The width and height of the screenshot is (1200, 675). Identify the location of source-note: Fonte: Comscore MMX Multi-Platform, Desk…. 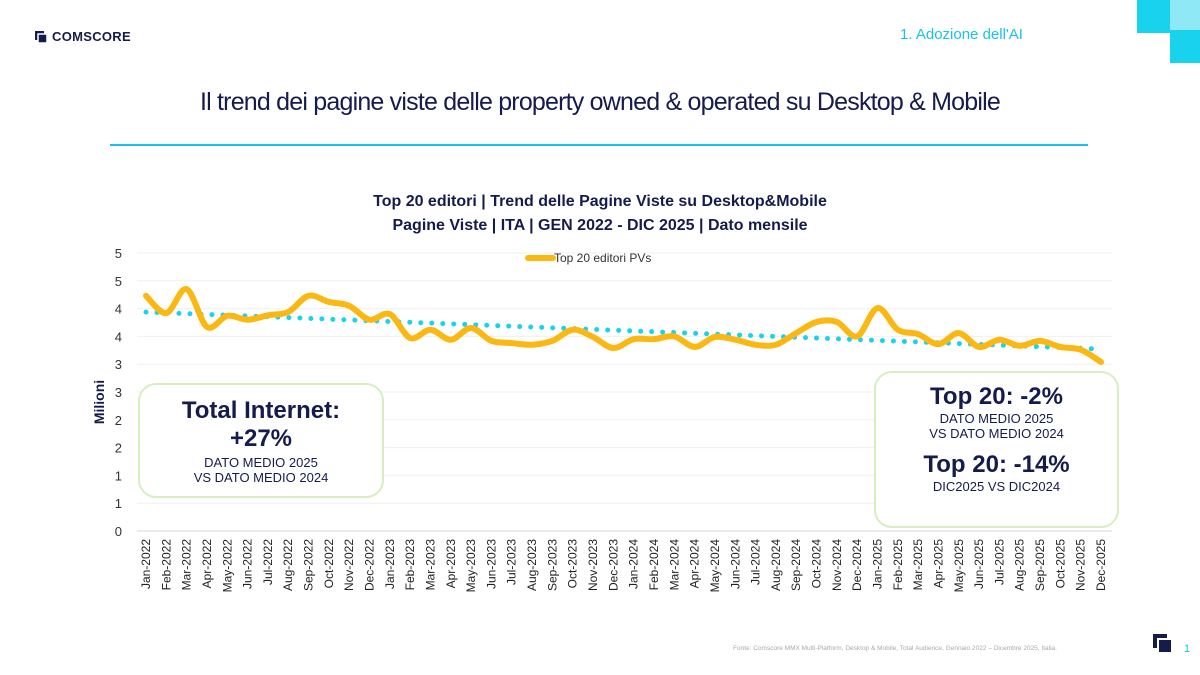
(895, 648).